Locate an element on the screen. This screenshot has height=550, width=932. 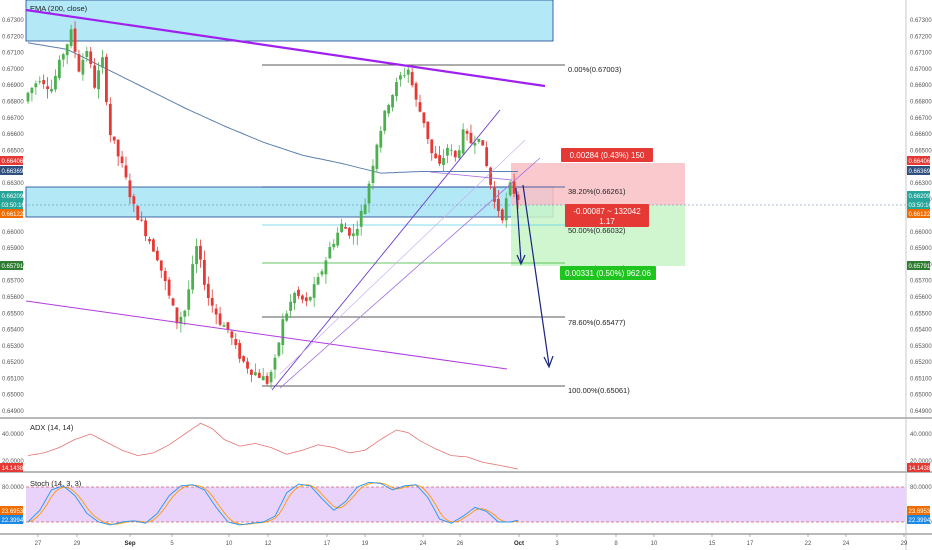
adx-title: ADX (14, 14) is located at coordinates (52, 427).